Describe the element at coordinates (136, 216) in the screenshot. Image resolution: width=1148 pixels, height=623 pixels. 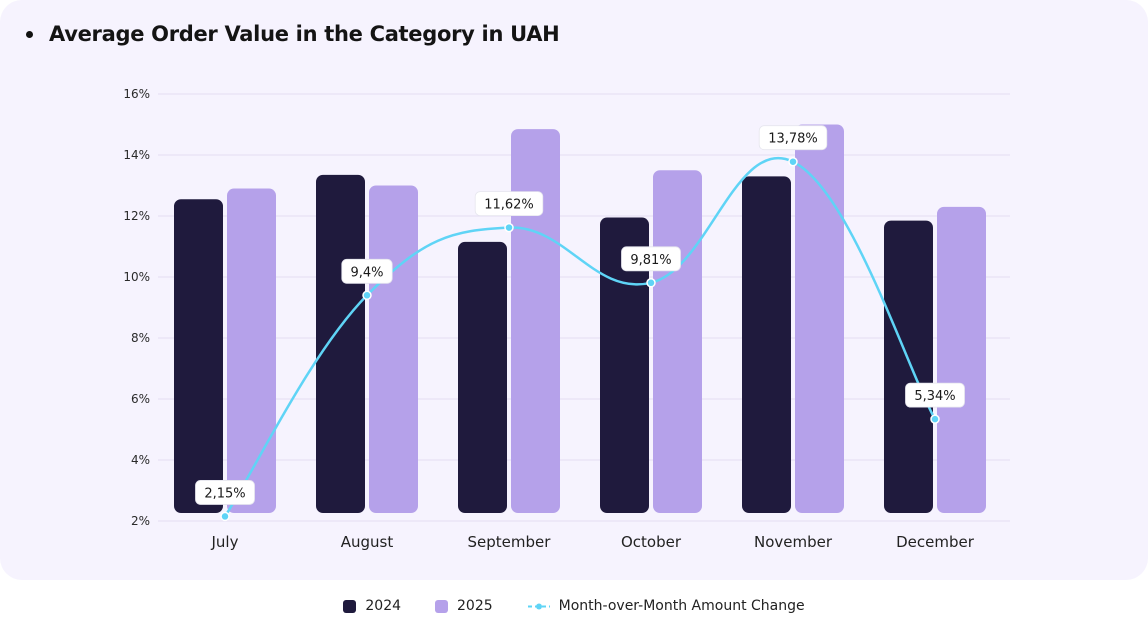
I see `y-tick-label: 12%` at that location.